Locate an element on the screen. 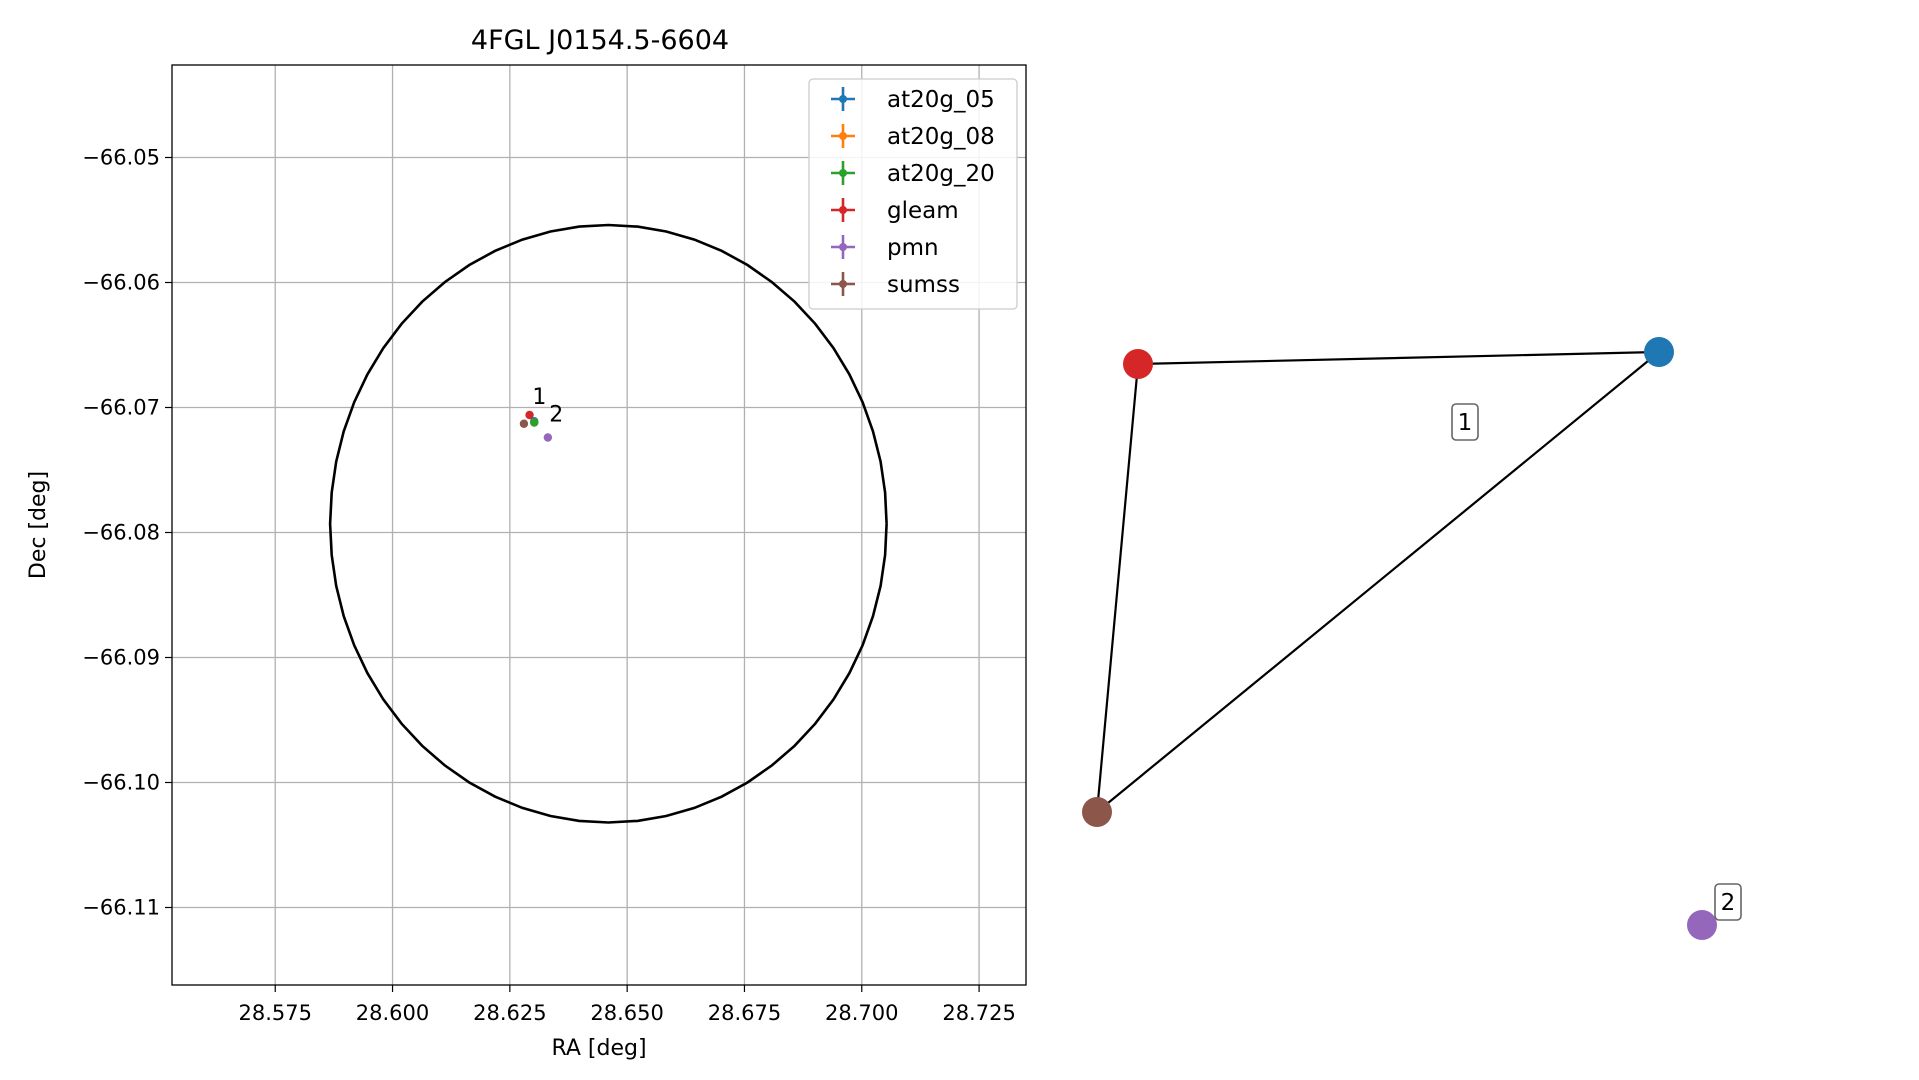 The image size is (1919, 1080). node-gleam is located at coordinates (1138, 364).